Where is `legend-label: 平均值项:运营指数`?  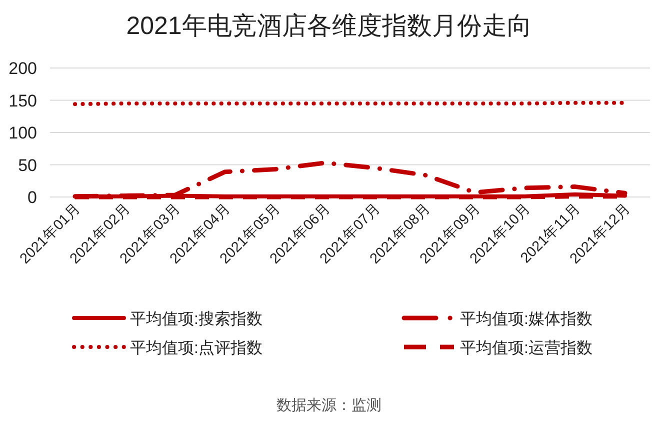 legend-label: 平均值项:运营指数 is located at coordinates (526, 348).